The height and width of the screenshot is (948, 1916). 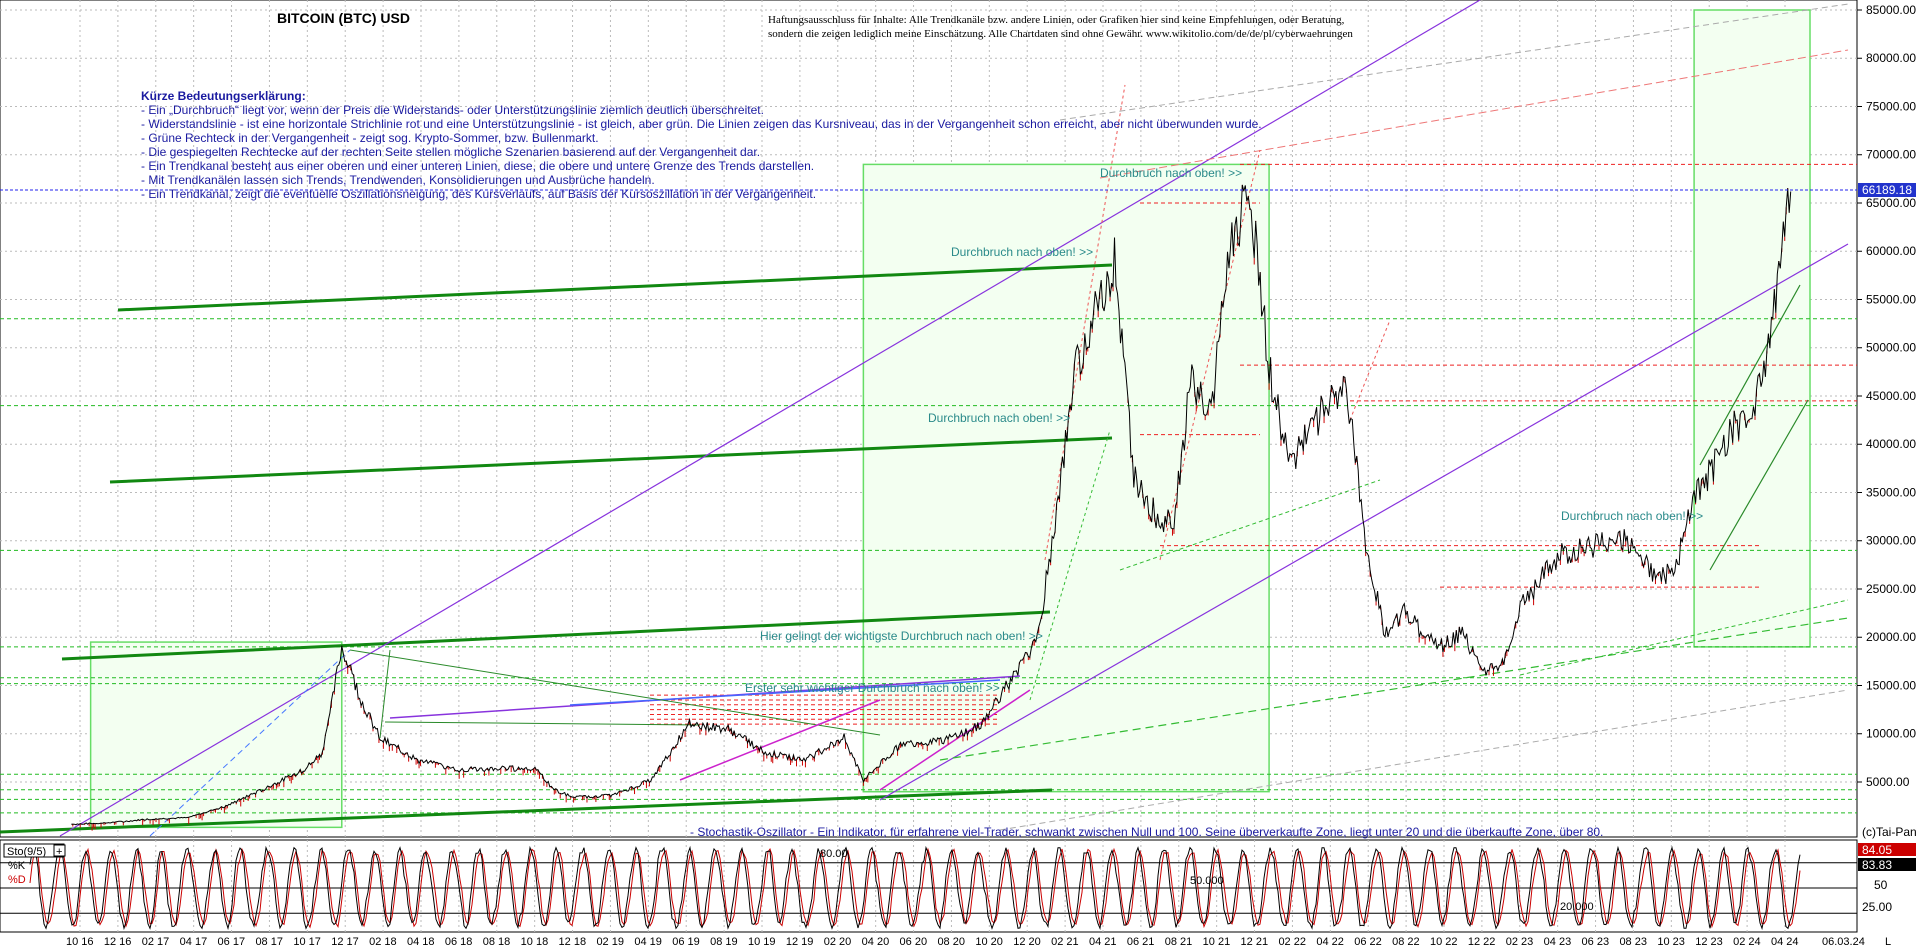 I want to click on sto-k-tag, so click(x=1887, y=849).